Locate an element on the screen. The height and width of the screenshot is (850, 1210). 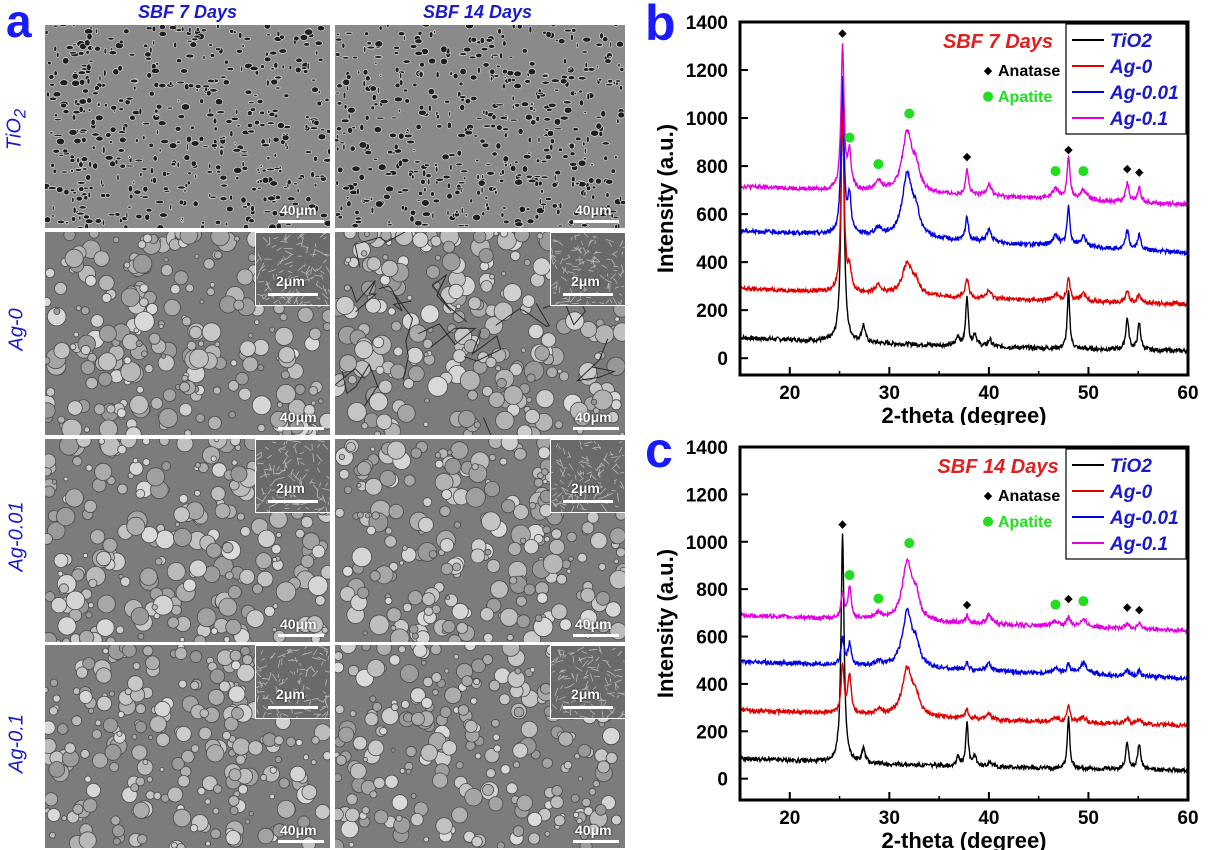
panel-b-letter: b is located at coordinates (660, 25).